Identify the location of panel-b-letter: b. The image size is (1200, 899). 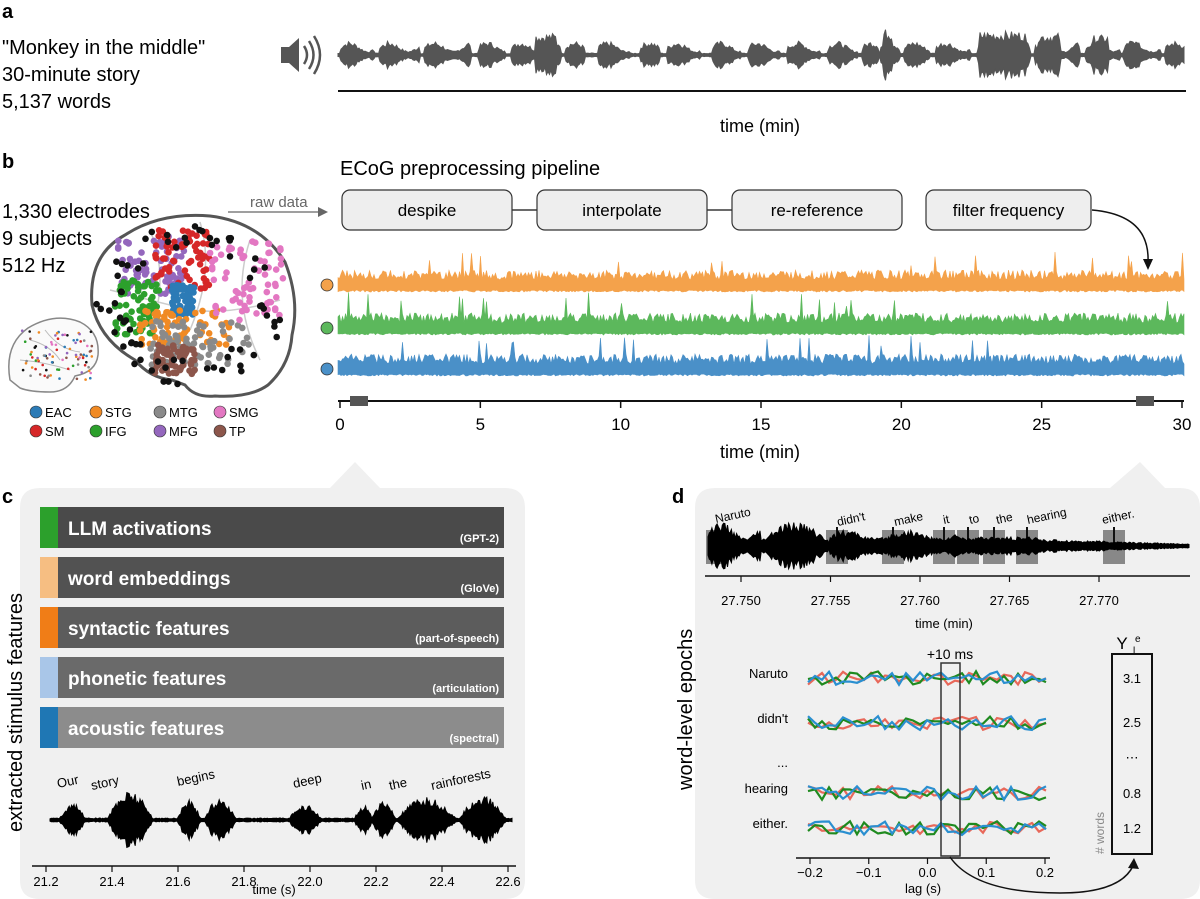
(8, 162).